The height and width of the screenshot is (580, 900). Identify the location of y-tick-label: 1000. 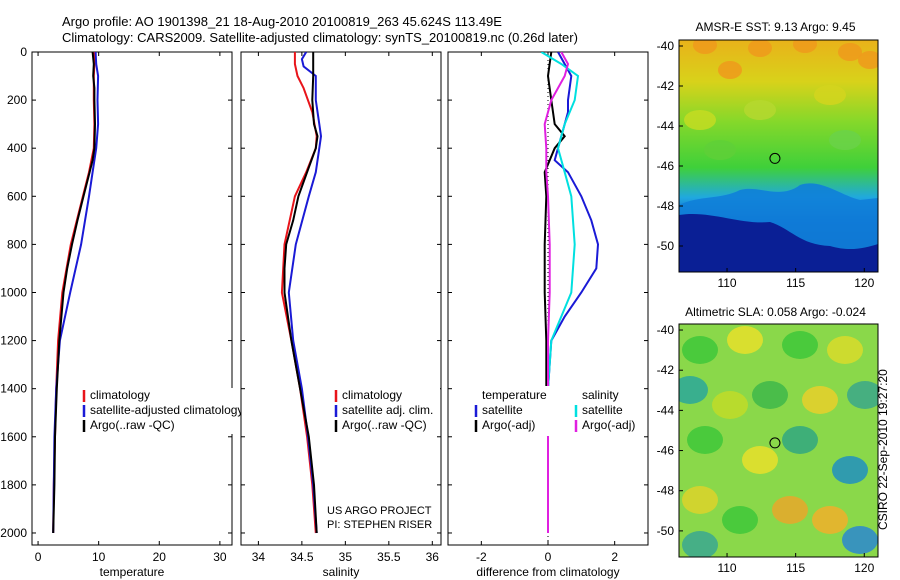
(13, 292).